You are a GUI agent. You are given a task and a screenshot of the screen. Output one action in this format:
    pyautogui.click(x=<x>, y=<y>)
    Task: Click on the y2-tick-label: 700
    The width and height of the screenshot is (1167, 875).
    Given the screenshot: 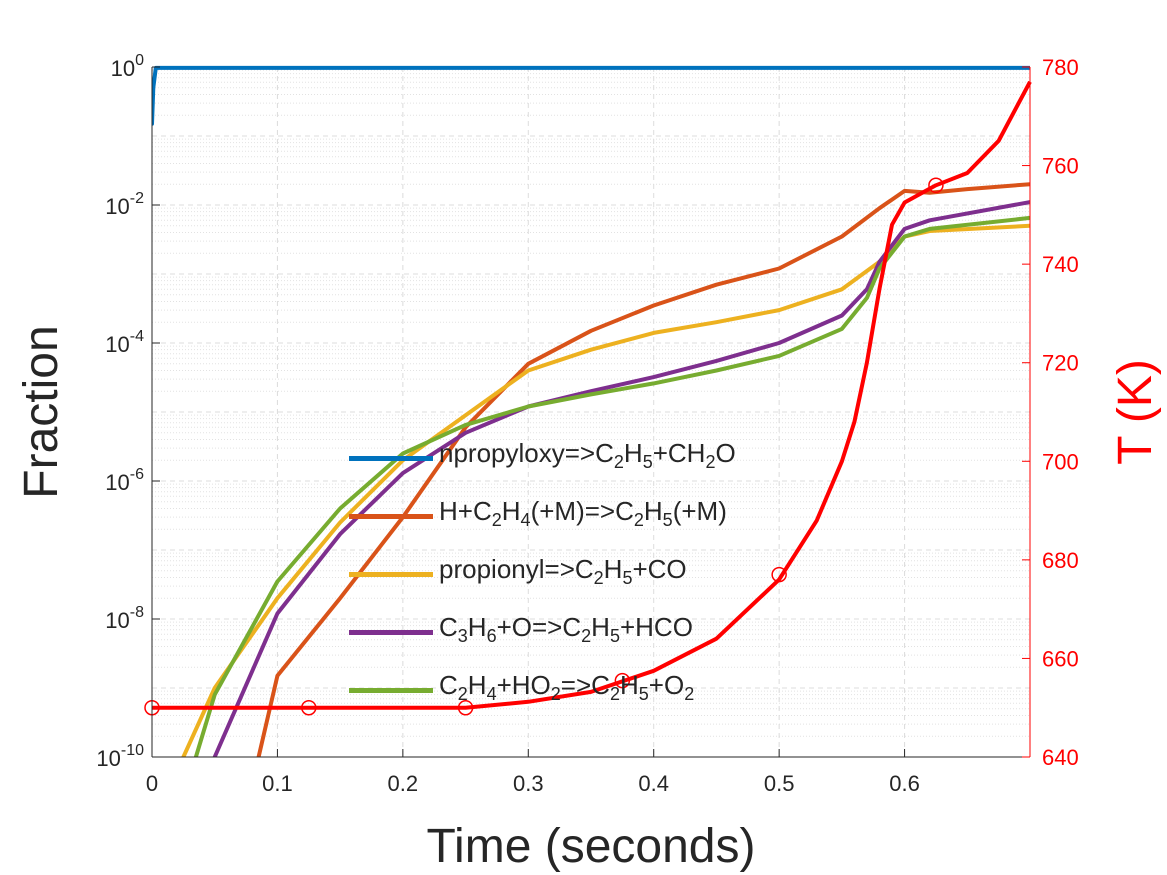 What is the action you would take?
    pyautogui.click(x=1060, y=461)
    